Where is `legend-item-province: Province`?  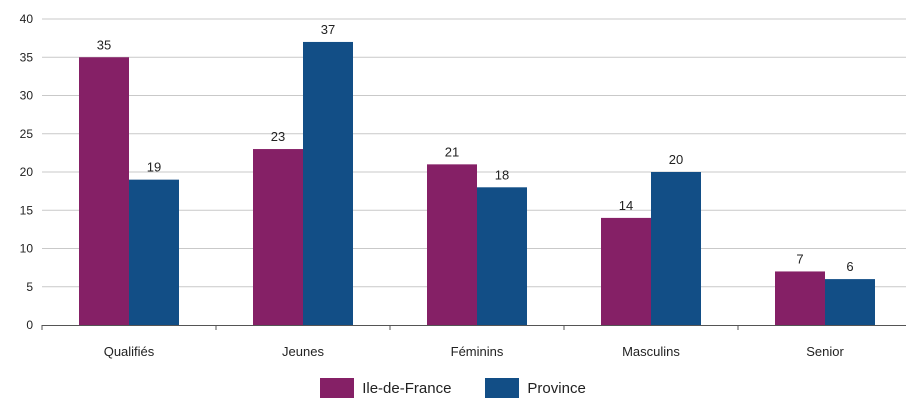 legend-item-province: Province is located at coordinates (535, 388).